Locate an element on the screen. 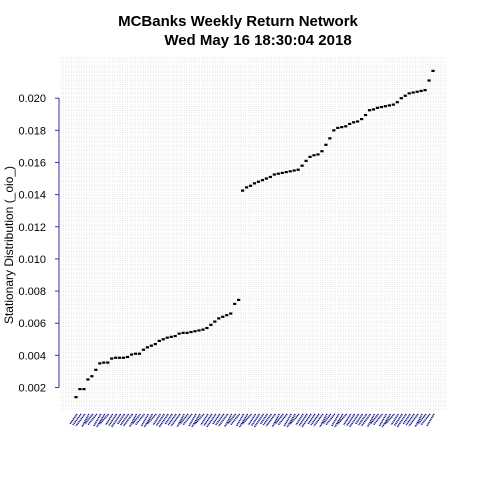  y-tick-label: 0.002 is located at coordinates (32, 388).